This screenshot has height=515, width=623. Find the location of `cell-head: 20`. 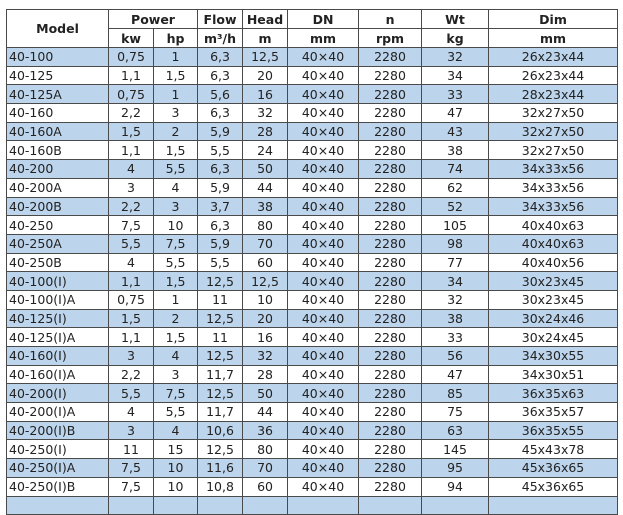

cell-head: 20 is located at coordinates (265, 318).